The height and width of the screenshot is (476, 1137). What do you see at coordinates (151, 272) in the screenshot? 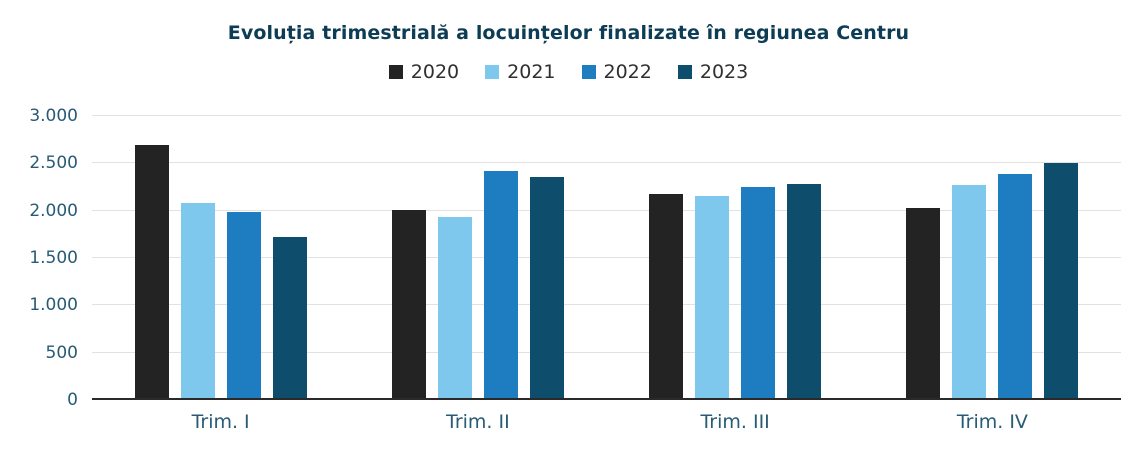
I see `bar-2020-trim-i` at bounding box center [151, 272].